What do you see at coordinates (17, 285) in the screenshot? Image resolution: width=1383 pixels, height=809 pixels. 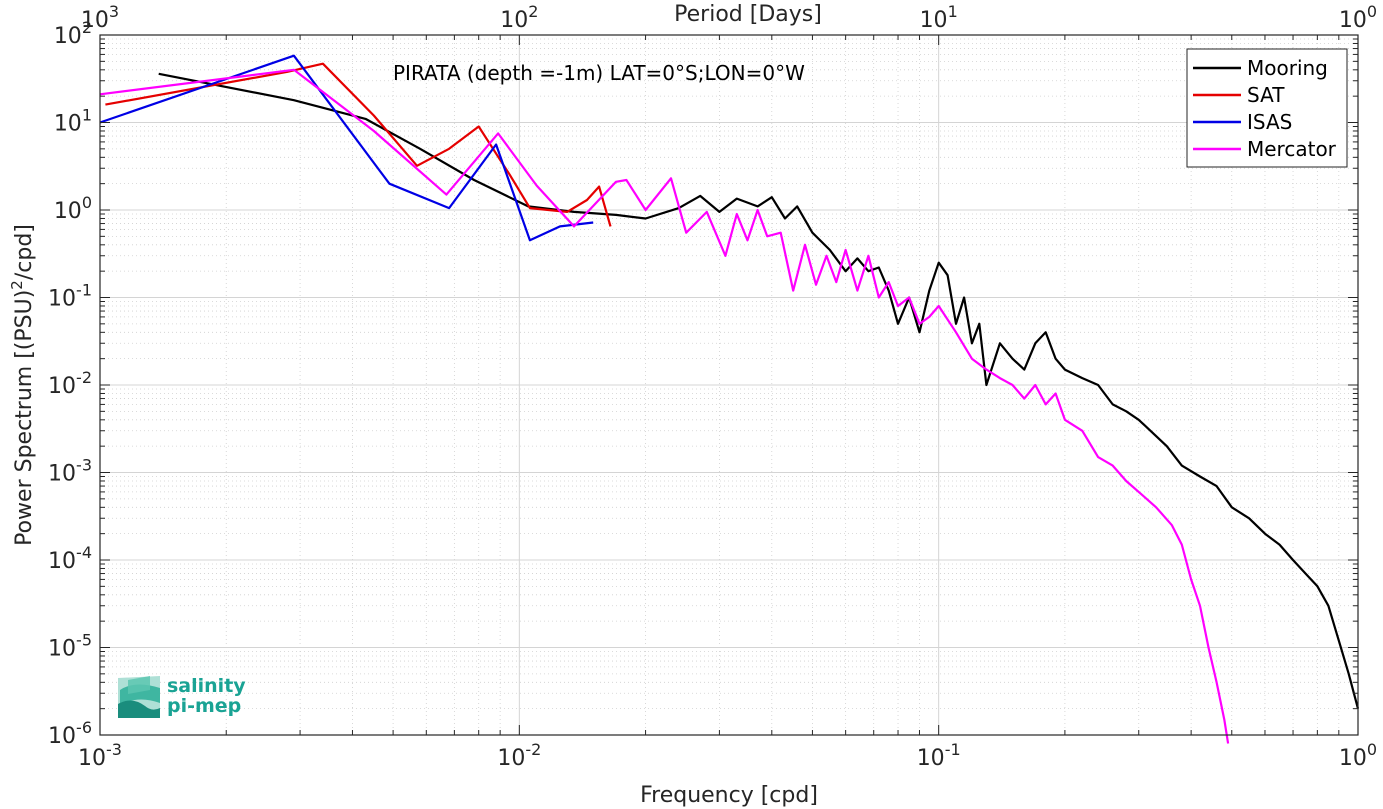 I see `y-axis-label-sup: 2` at bounding box center [17, 285].